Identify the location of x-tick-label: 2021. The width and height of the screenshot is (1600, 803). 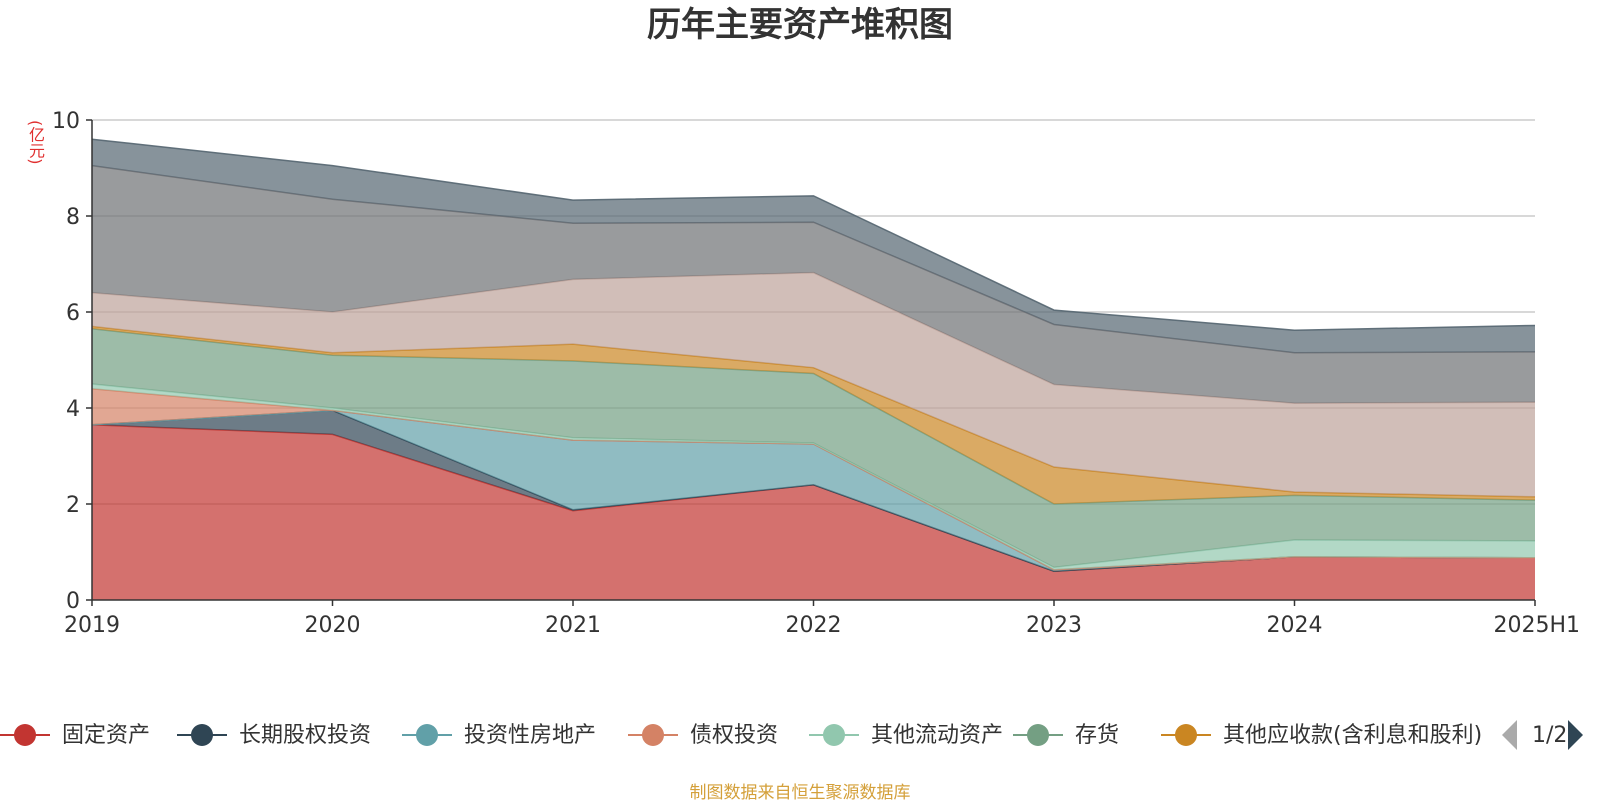
(573, 625).